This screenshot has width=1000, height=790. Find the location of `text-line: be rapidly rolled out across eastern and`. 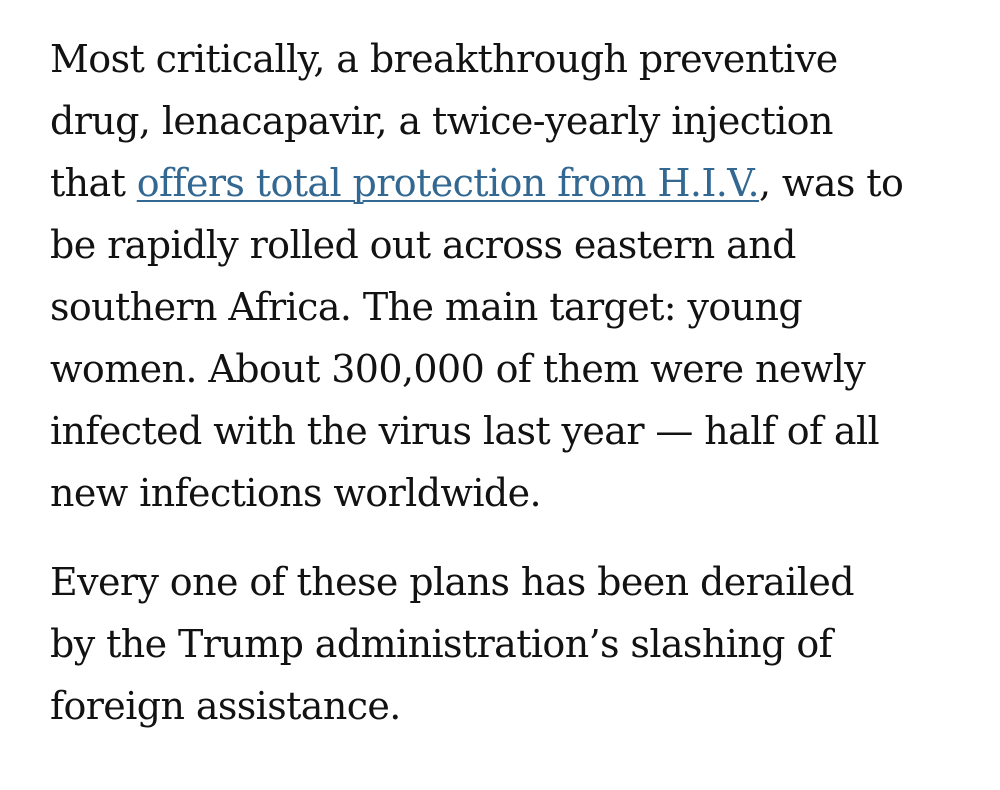

text-line: be rapidly rolled out across eastern and is located at coordinates (423, 245).